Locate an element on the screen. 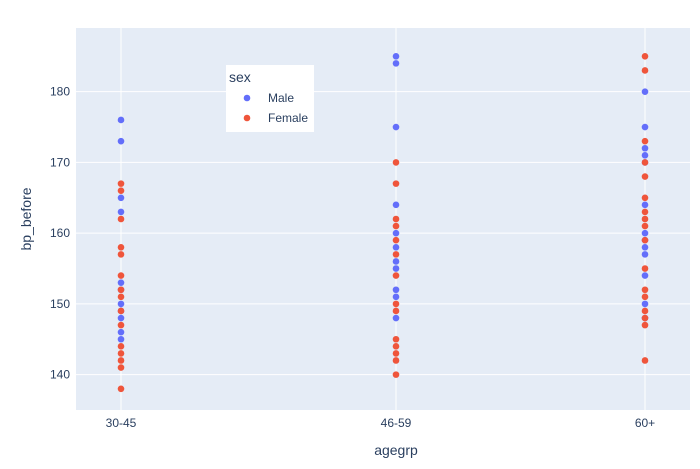  x-tick-label: 30-45 is located at coordinates (121, 423).